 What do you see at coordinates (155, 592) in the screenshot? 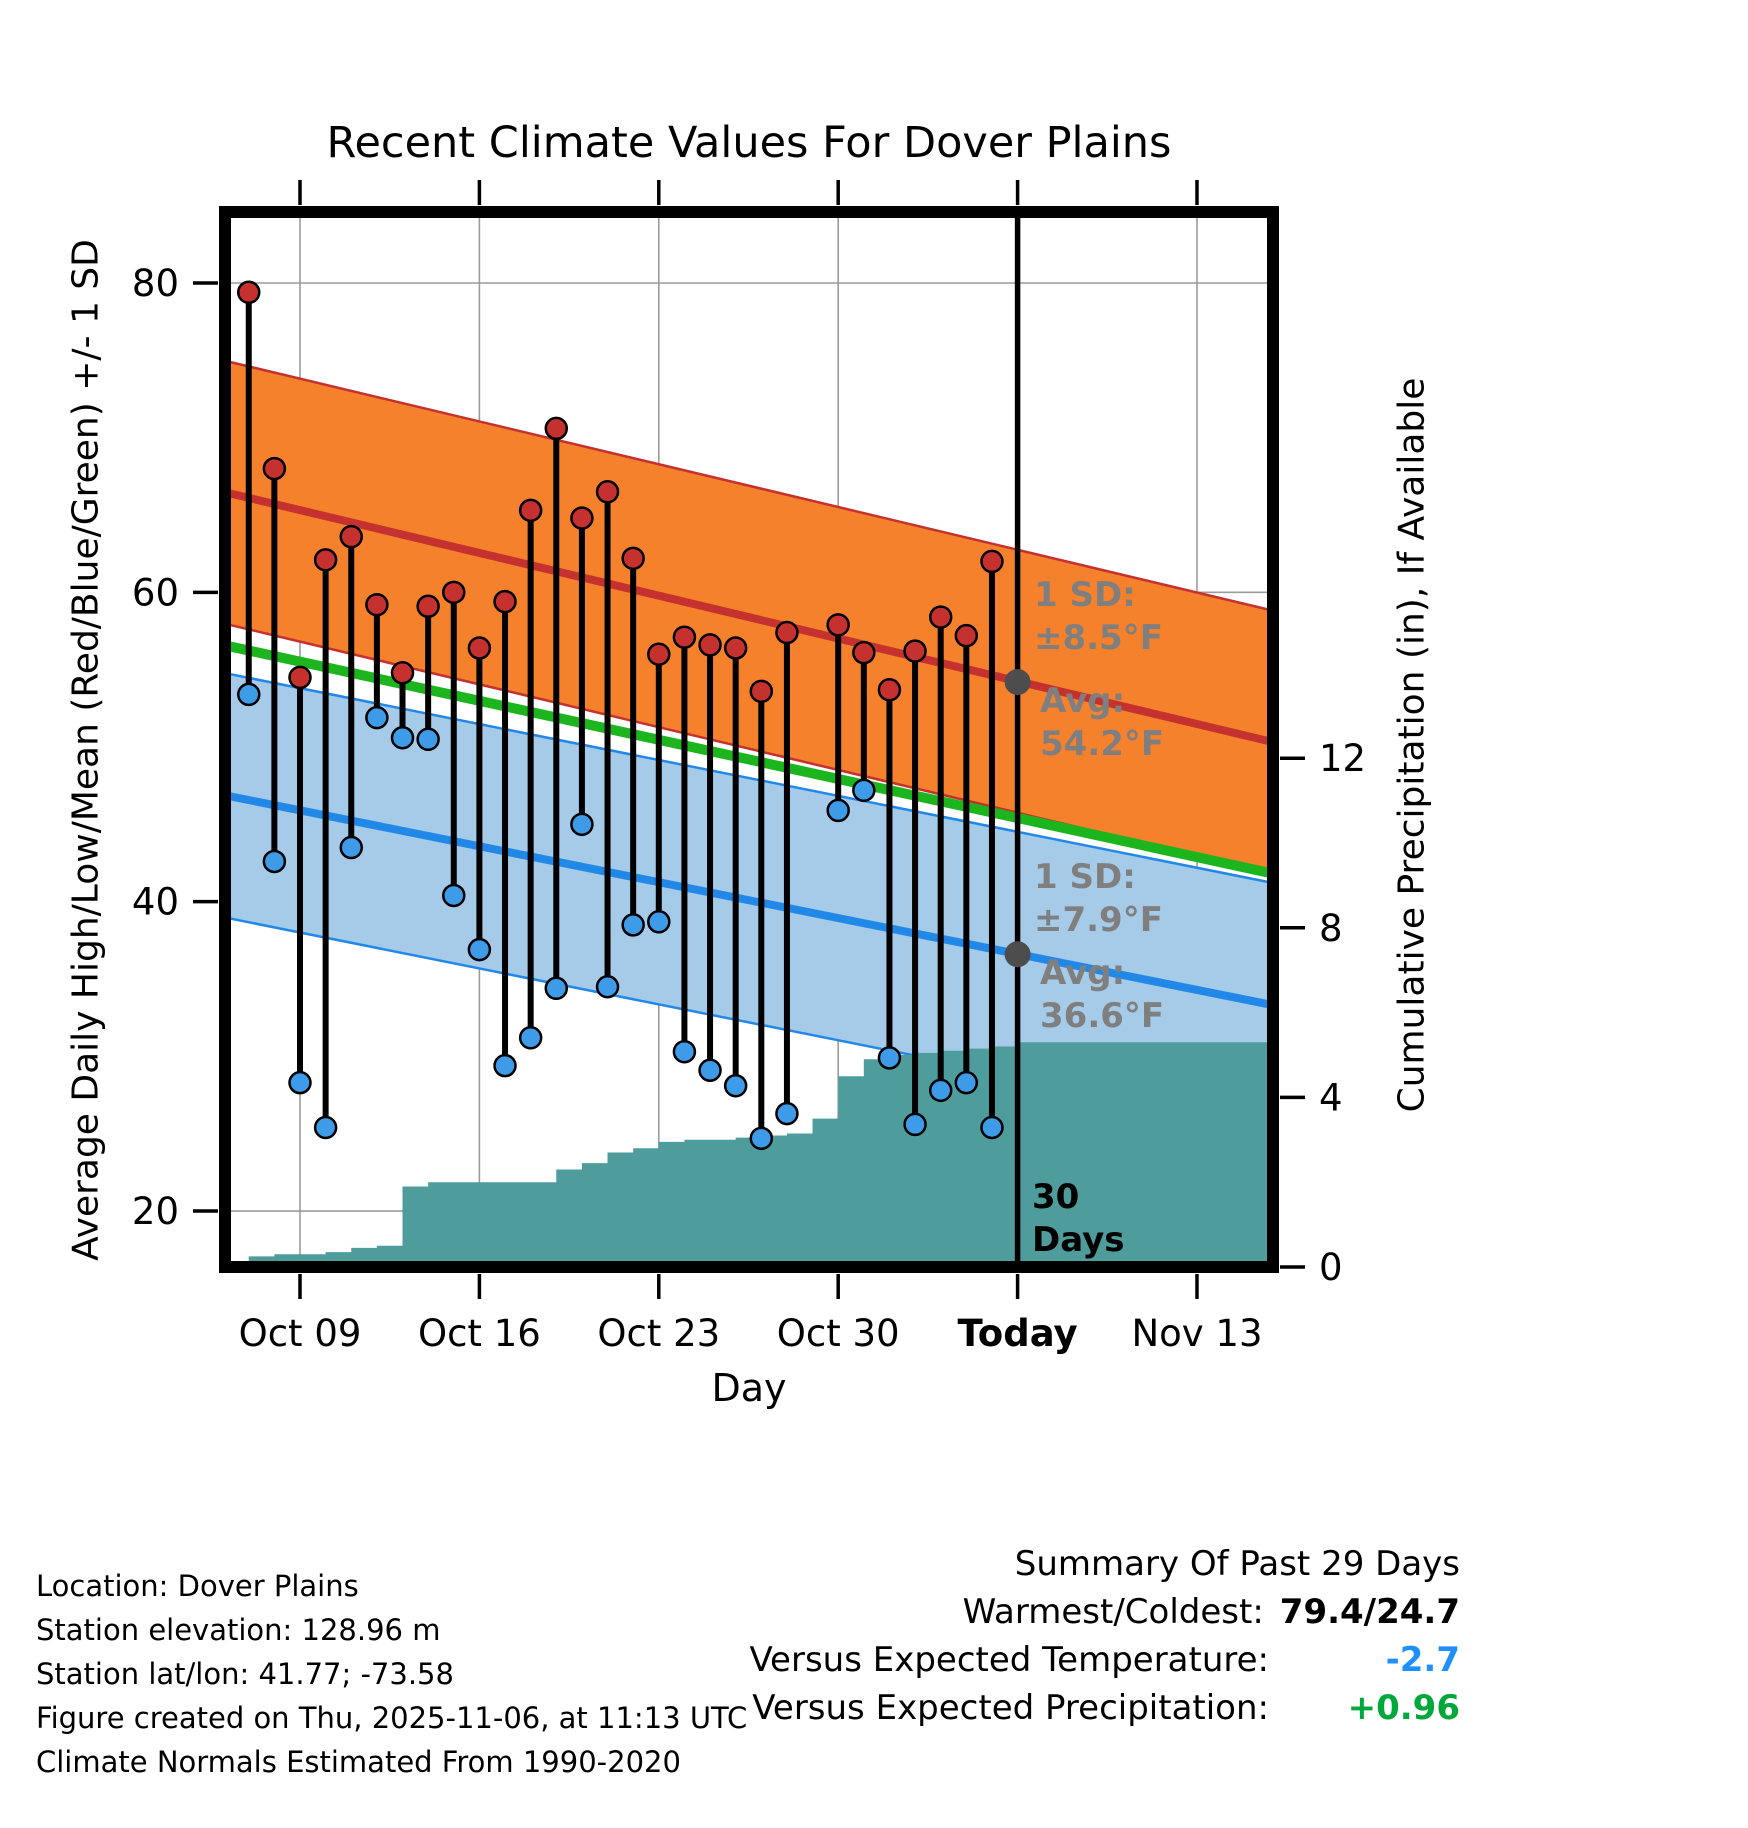
I see `svg-text: 60` at bounding box center [155, 592].